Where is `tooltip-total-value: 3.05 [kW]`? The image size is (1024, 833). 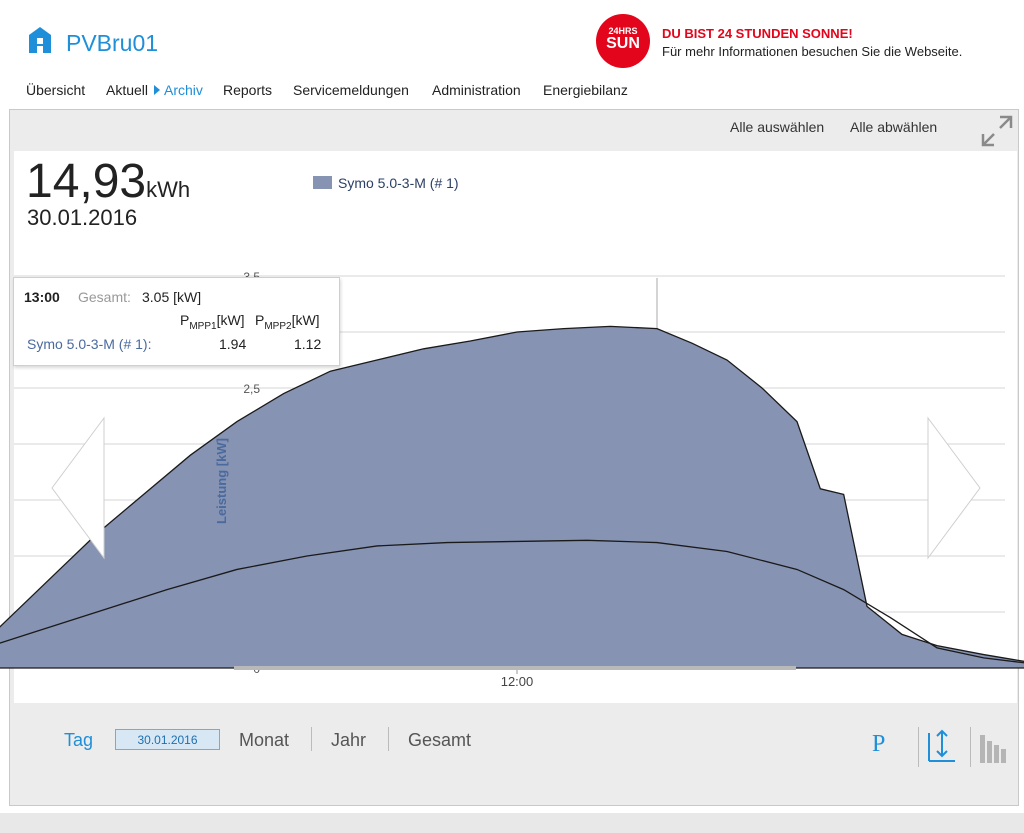 tooltip-total-value: 3.05 [kW] is located at coordinates (172, 297).